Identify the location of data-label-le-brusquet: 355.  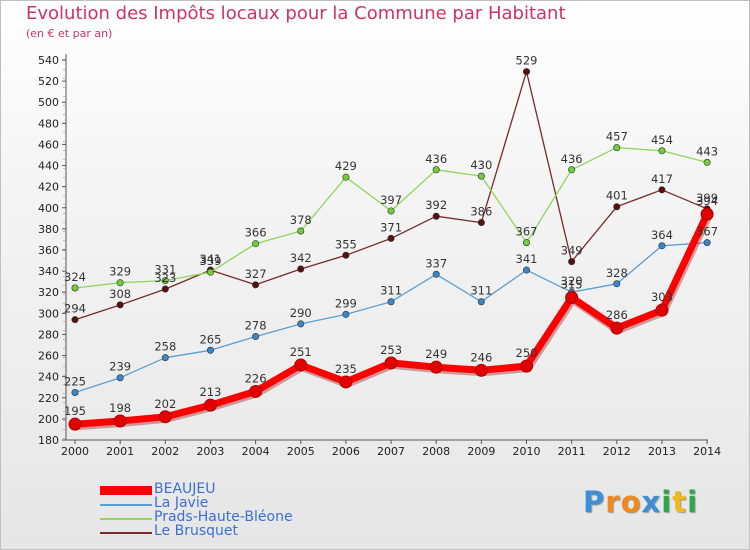
(346, 244).